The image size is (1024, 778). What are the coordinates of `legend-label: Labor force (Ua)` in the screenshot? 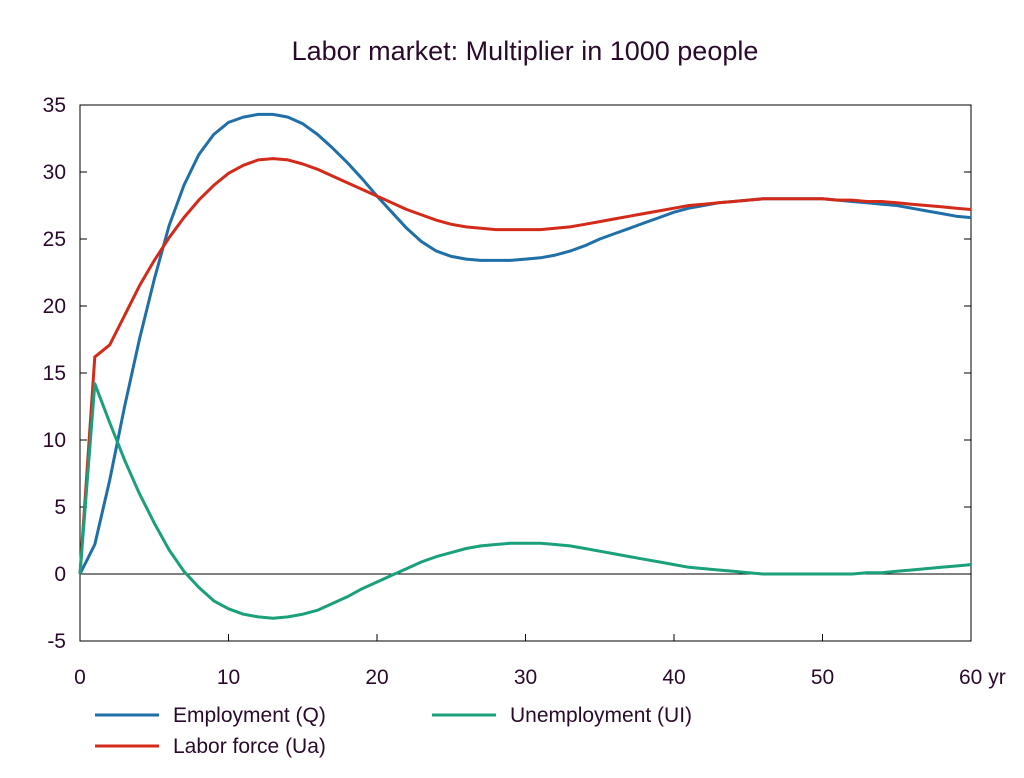 It's located at (249, 746).